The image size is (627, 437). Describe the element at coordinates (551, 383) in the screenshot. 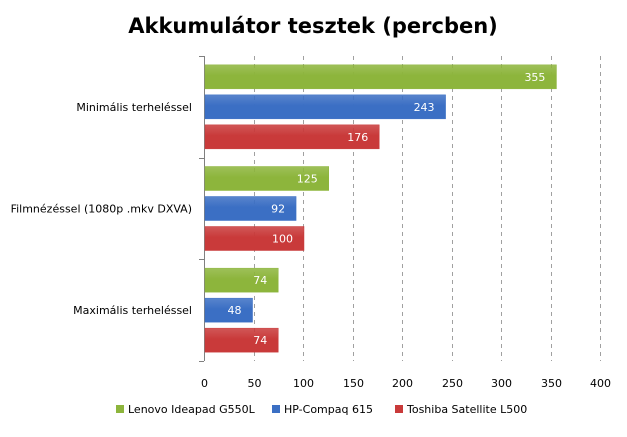

I see `x-tick-label: 350` at that location.